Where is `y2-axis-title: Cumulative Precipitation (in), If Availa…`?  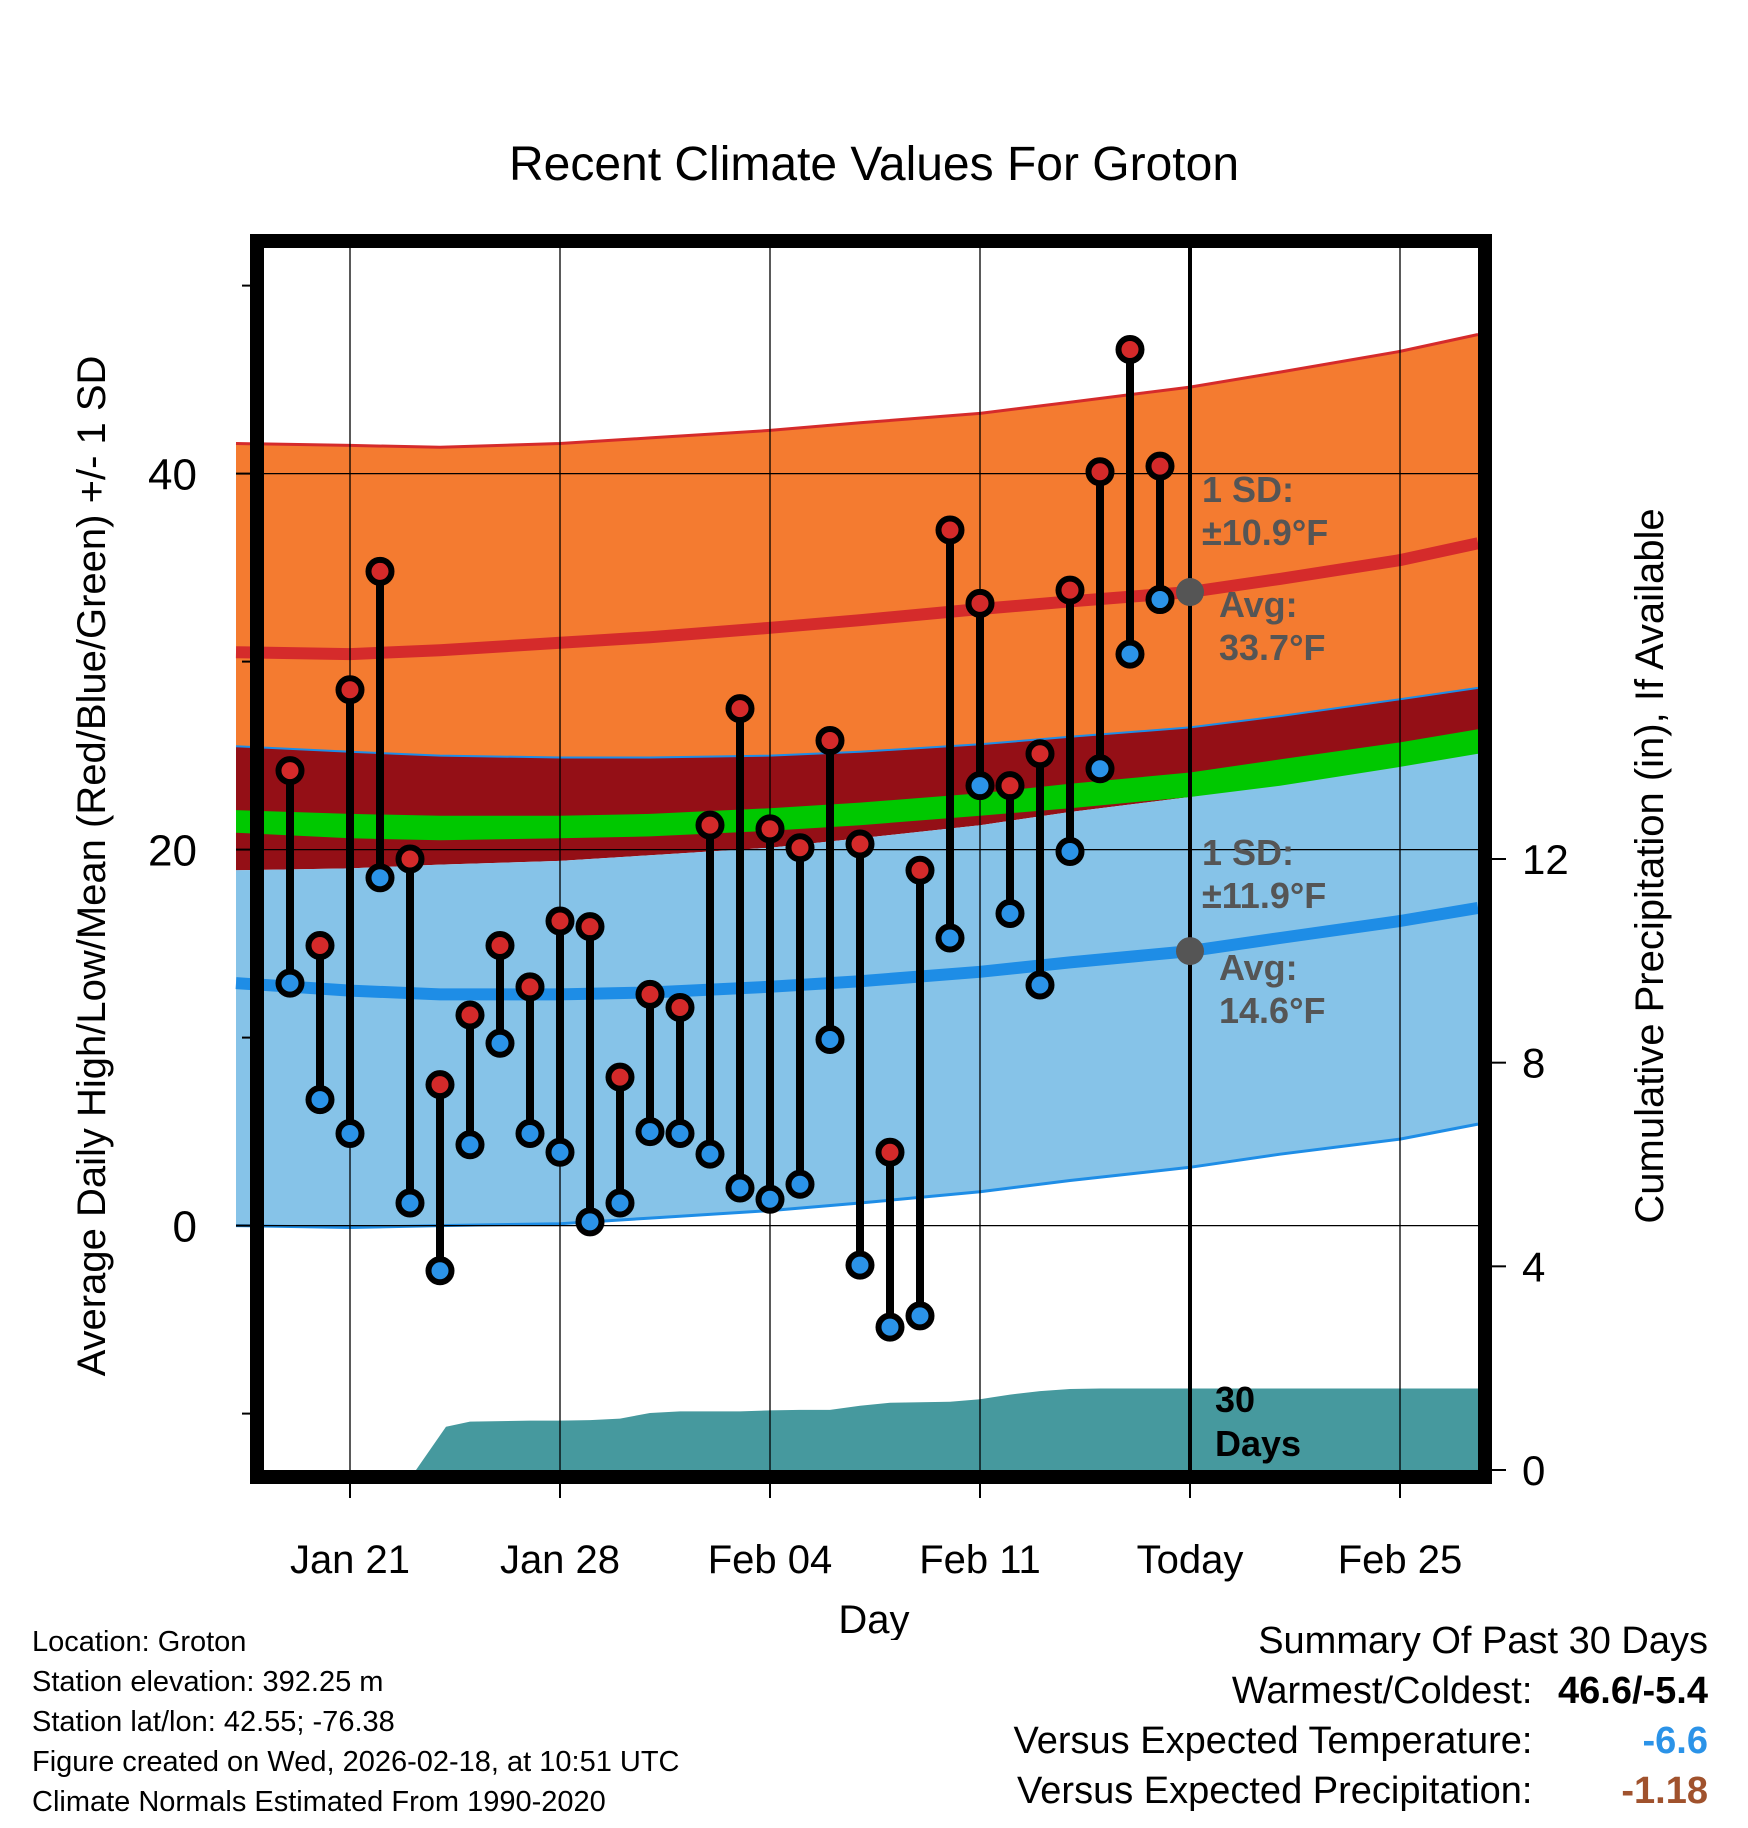 y2-axis-title: Cumulative Precipitation (in), If Availa… is located at coordinates (1650, 865).